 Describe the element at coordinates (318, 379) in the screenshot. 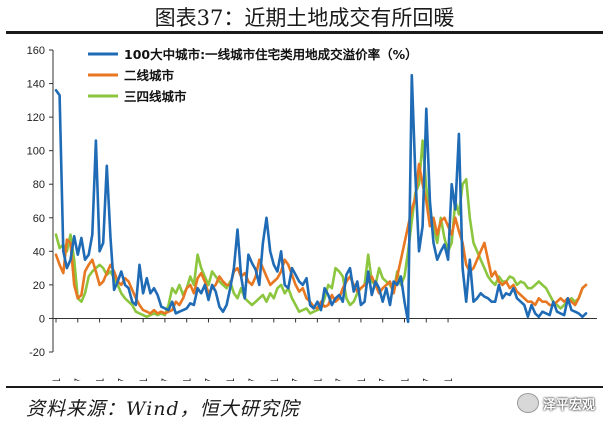

I see `x-tick-label: 2016-01` at that location.